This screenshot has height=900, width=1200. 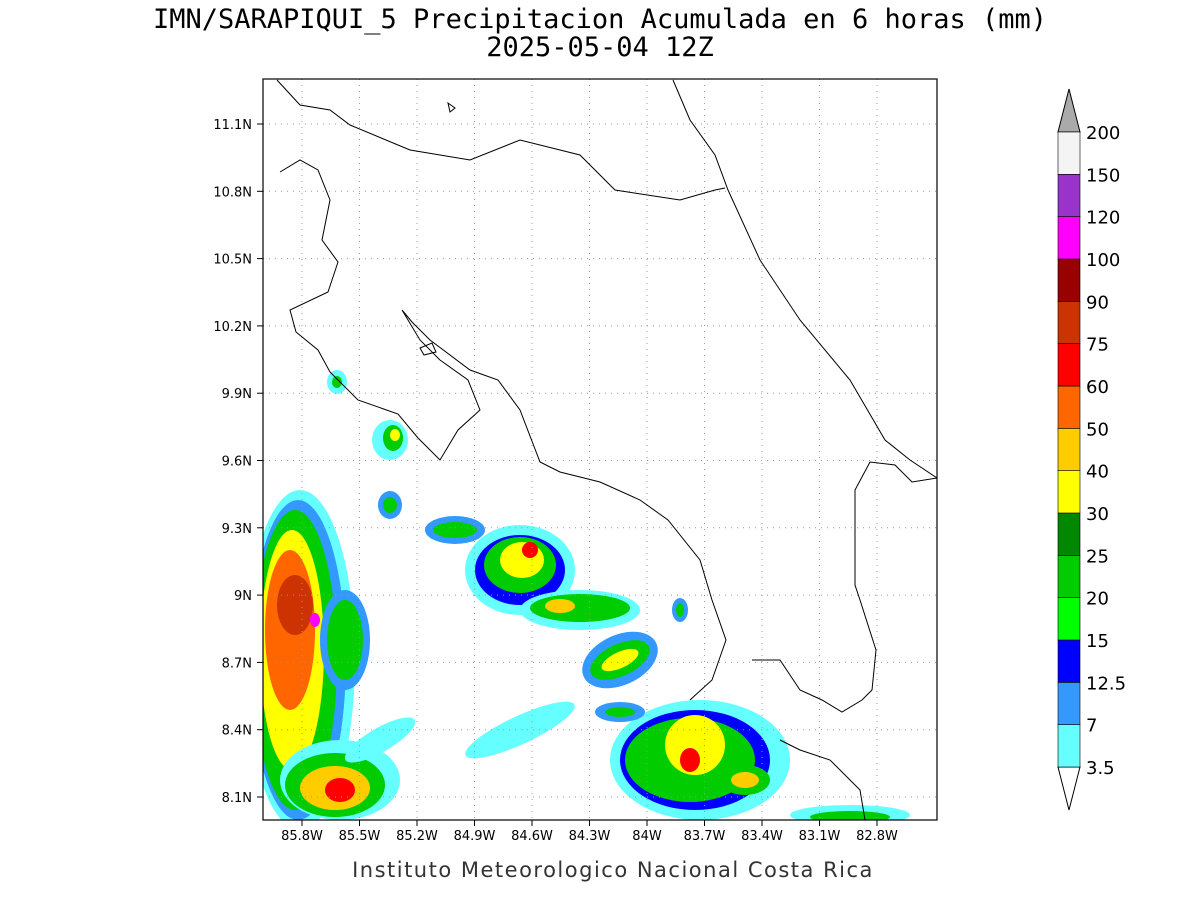 What do you see at coordinates (360, 836) in the screenshot?
I see `lon-label: 85.5W` at bounding box center [360, 836].